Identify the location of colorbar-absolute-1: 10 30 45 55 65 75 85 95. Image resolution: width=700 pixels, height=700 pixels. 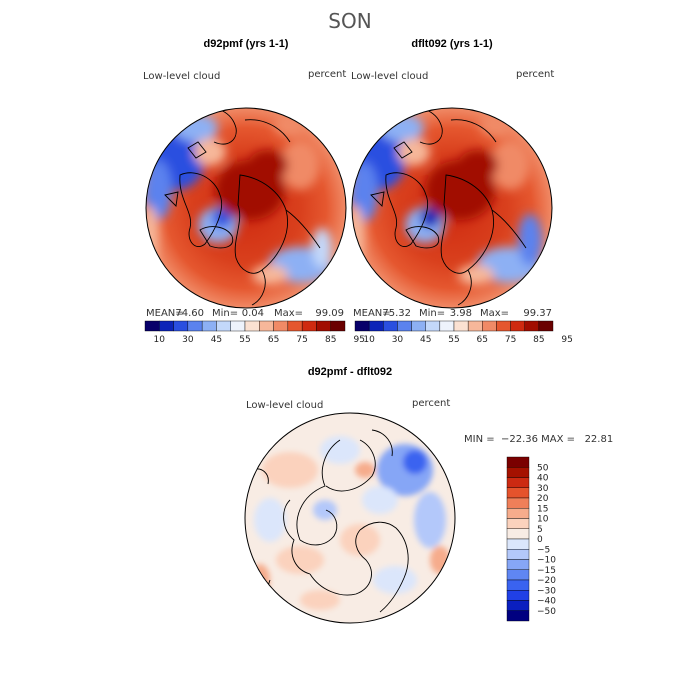
(254, 332).